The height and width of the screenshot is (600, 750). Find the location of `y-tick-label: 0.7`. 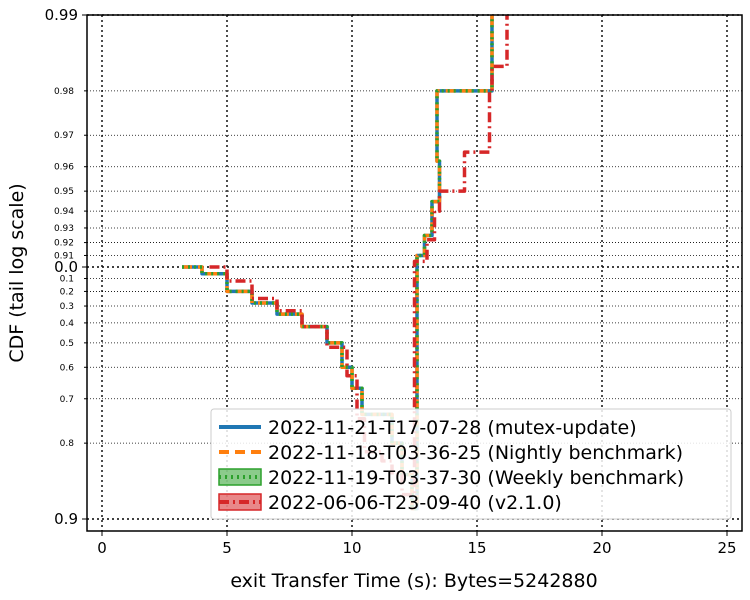

y-tick-label: 0.7 is located at coordinates (67, 400).